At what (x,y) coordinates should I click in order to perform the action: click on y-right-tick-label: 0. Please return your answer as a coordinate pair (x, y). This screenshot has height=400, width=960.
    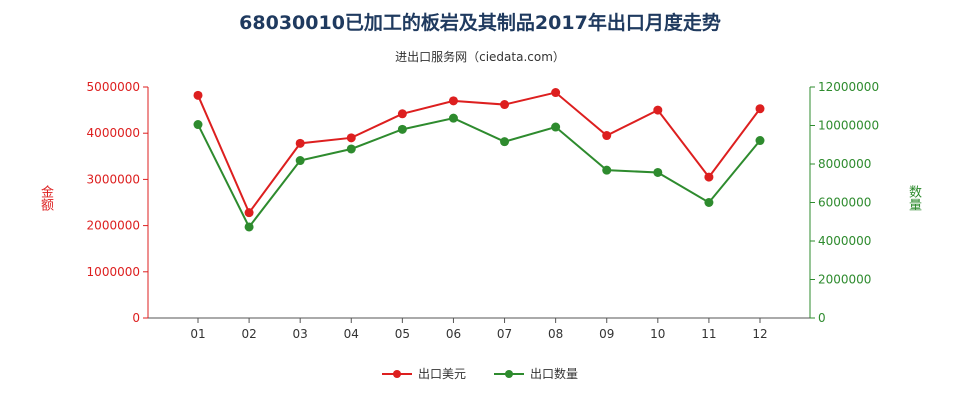
    Looking at the image, I should click on (822, 318).